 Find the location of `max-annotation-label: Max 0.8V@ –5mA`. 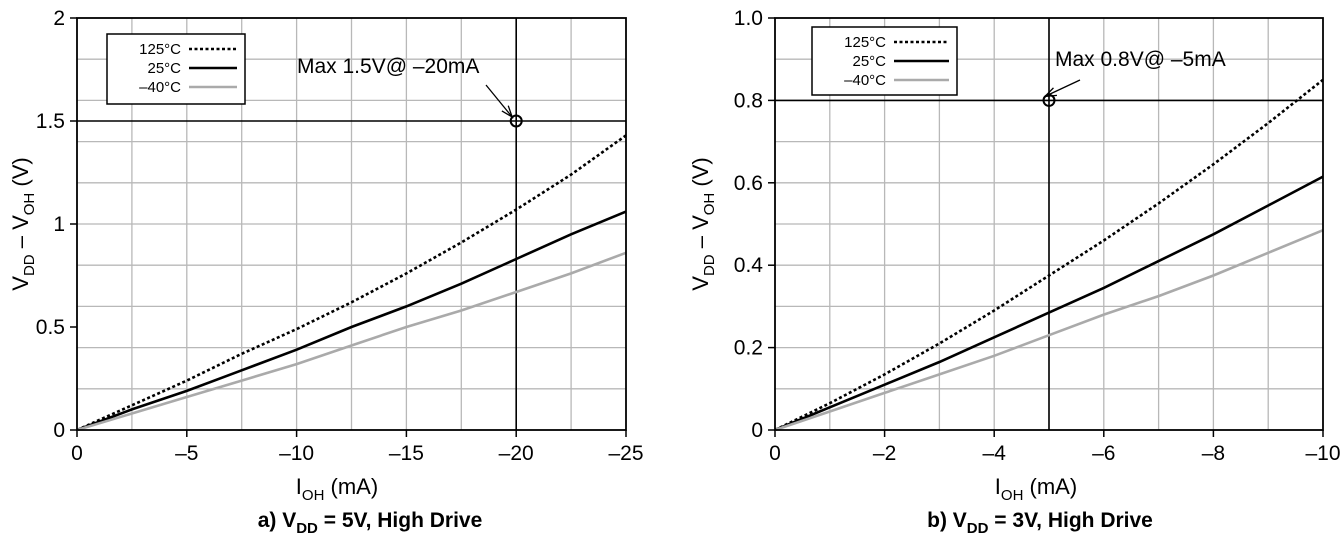

max-annotation-label: Max 0.8V@ –5mA is located at coordinates (1140, 59).